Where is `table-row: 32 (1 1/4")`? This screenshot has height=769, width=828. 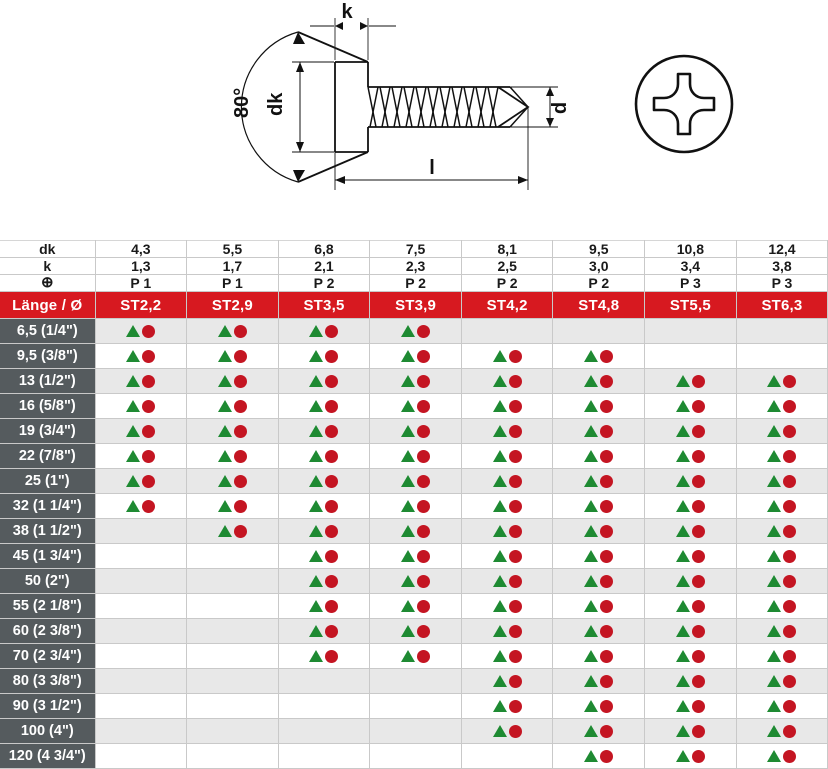 table-row: 32 (1 1/4") is located at coordinates (414, 506).